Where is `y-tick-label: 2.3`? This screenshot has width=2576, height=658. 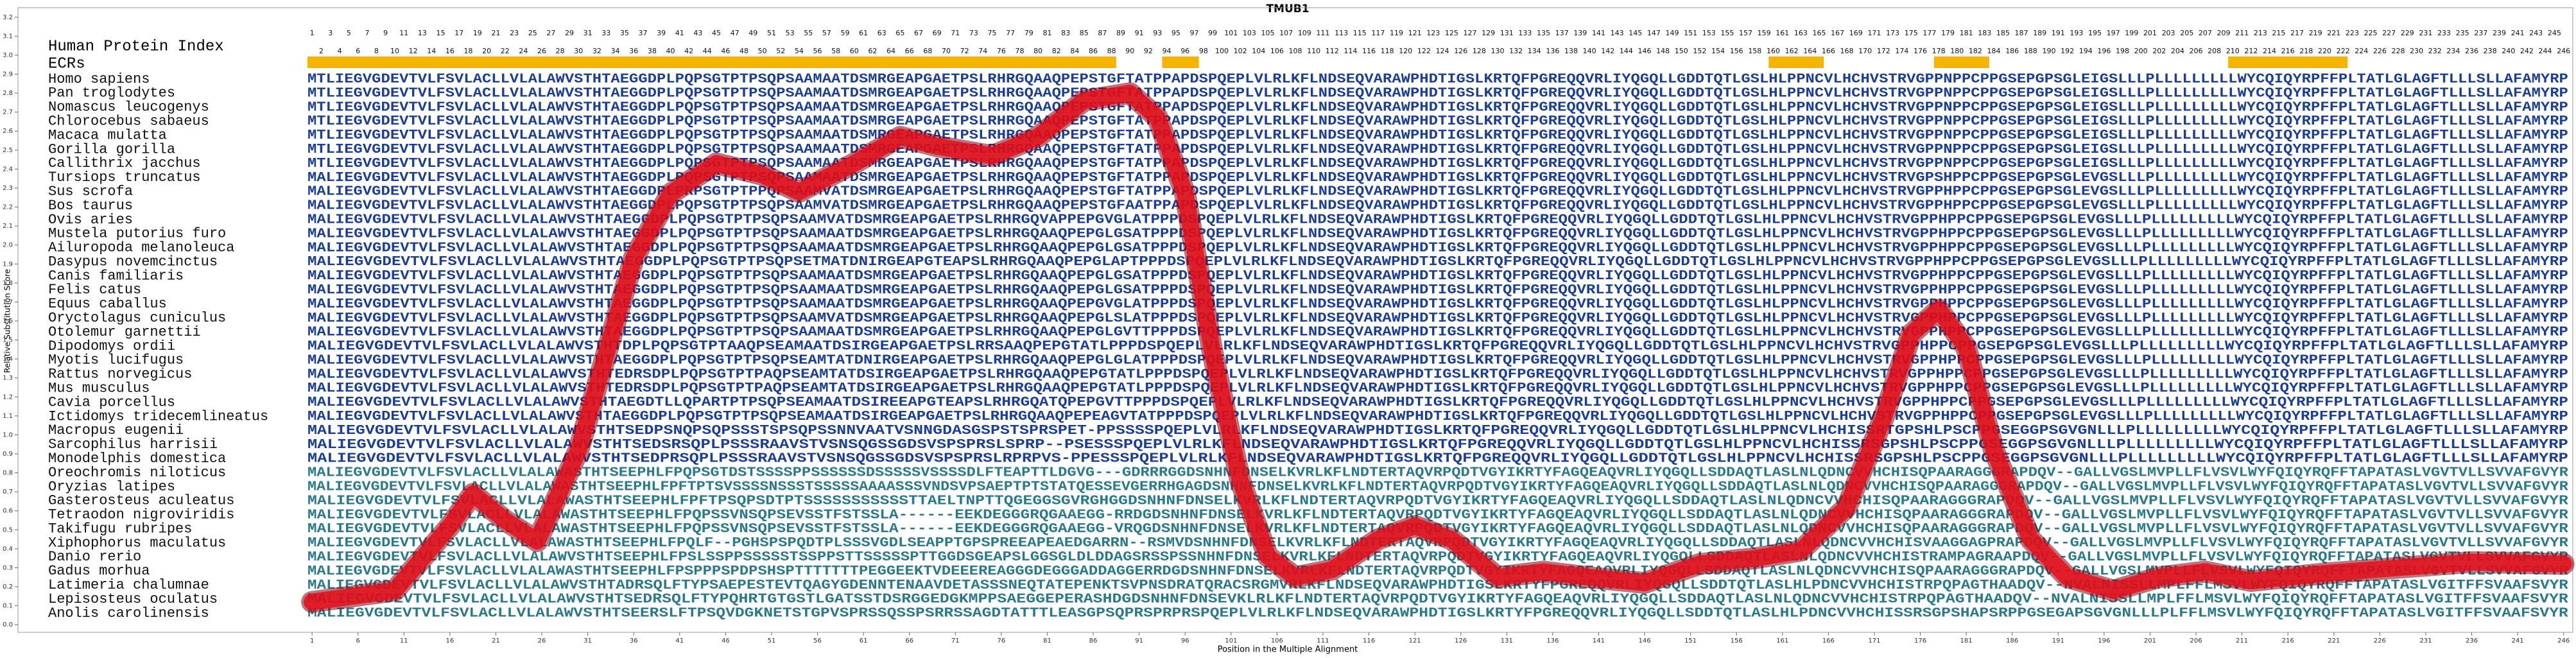 y-tick-label: 2.3 is located at coordinates (8, 188).